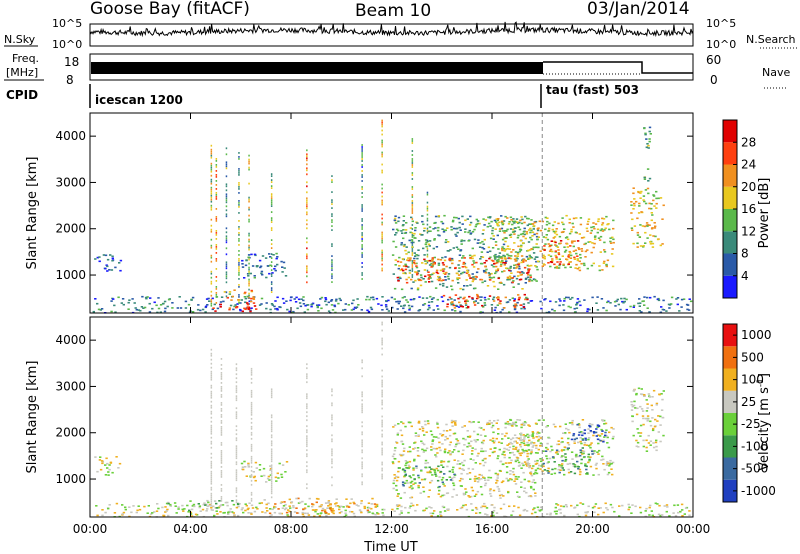 The width and height of the screenshot is (800, 554). What do you see at coordinates (754, 446) in the screenshot?
I see `velocity-colorbar-tick-label: -100` at bounding box center [754, 446].